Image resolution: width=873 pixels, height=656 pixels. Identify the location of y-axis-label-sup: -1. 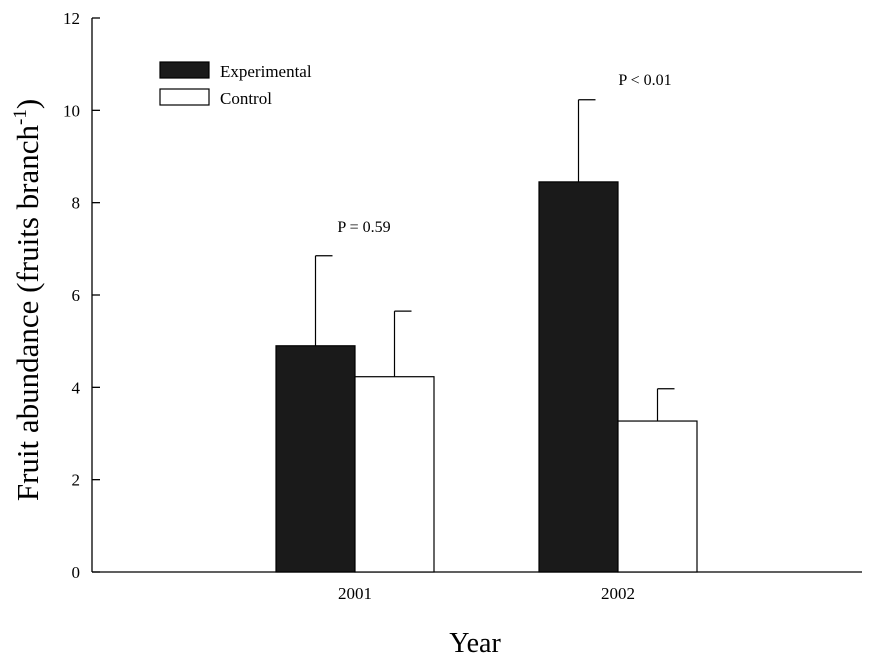
(20, 117).